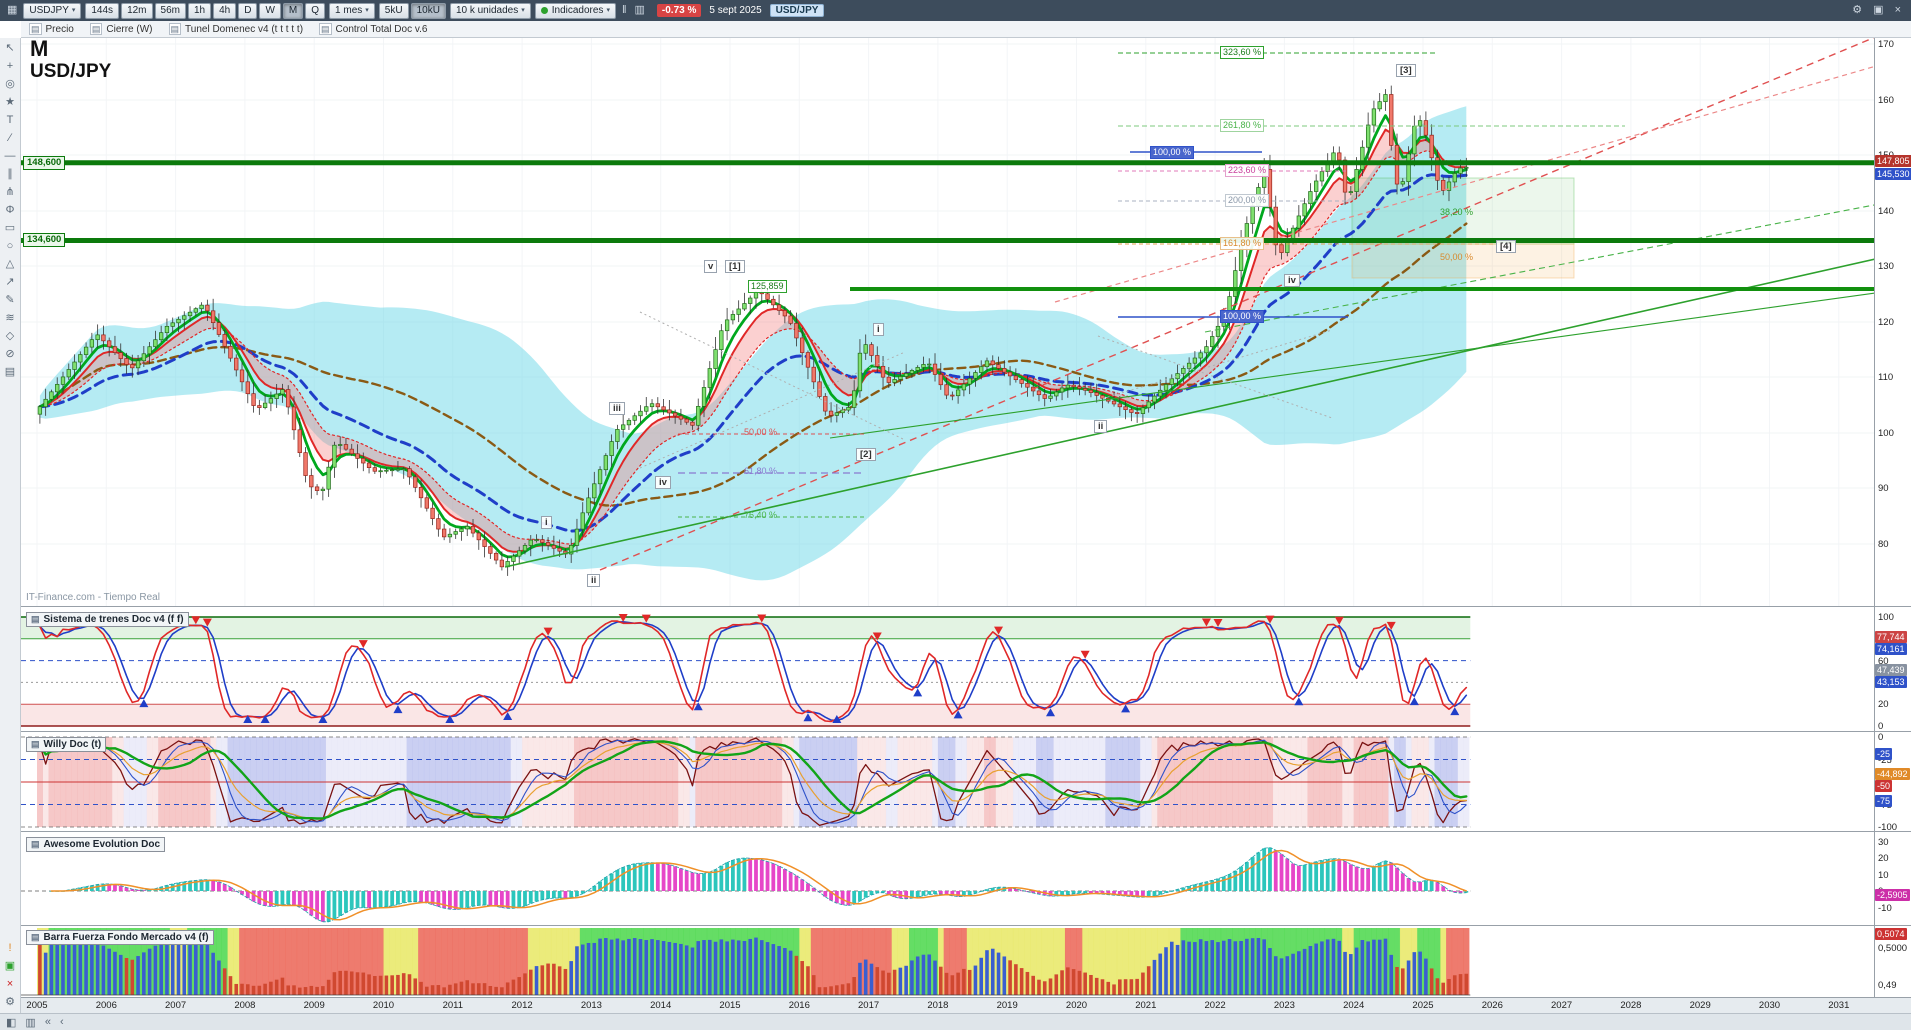 This screenshot has width=1911, height=1030. I want to click on ellipse-tool: ○, so click(10, 246).